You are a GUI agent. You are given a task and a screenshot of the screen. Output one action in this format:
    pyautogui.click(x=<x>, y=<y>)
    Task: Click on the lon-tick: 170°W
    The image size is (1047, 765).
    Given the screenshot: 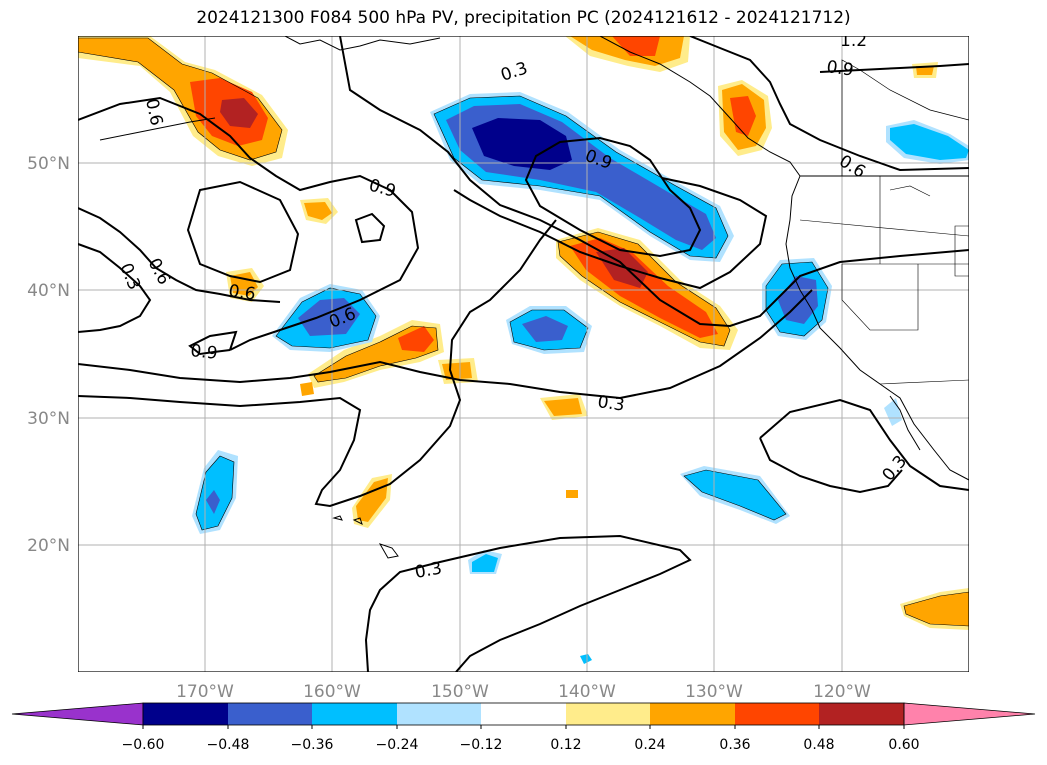 What is the action you would take?
    pyautogui.click(x=205, y=692)
    